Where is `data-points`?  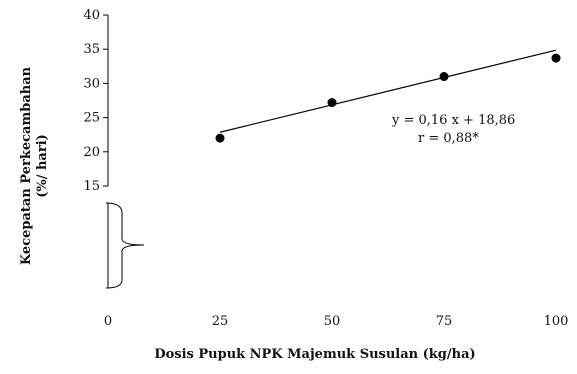 data-points is located at coordinates (388, 98).